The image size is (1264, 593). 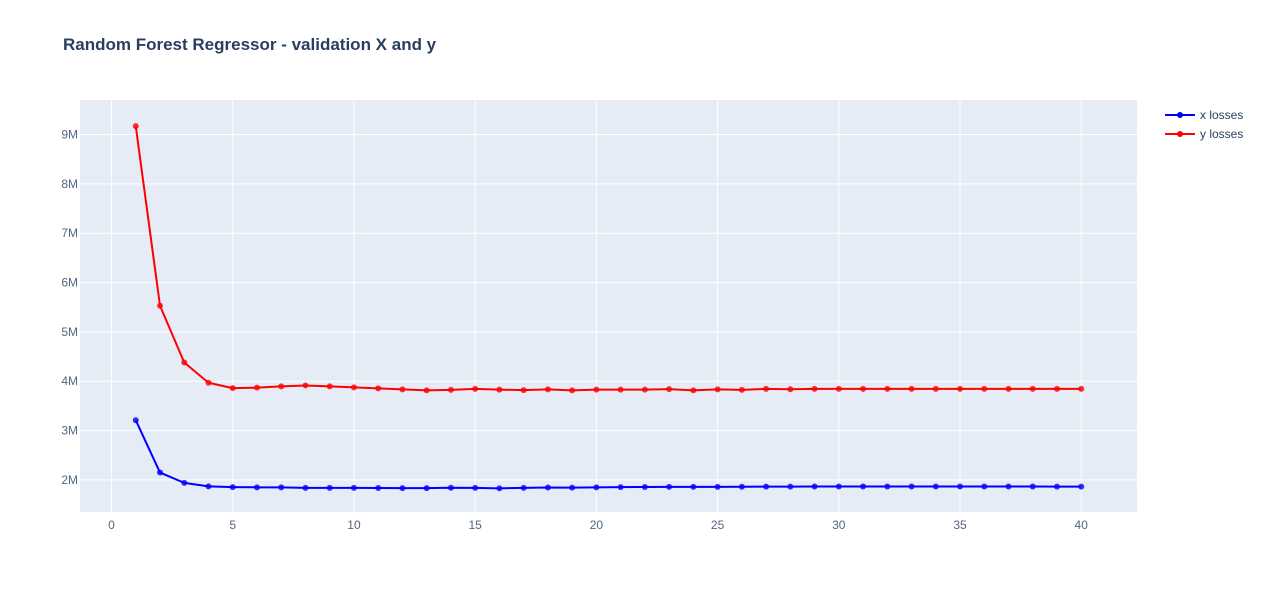 What do you see at coordinates (69, 233) in the screenshot?
I see `y-tick-label: 7M` at bounding box center [69, 233].